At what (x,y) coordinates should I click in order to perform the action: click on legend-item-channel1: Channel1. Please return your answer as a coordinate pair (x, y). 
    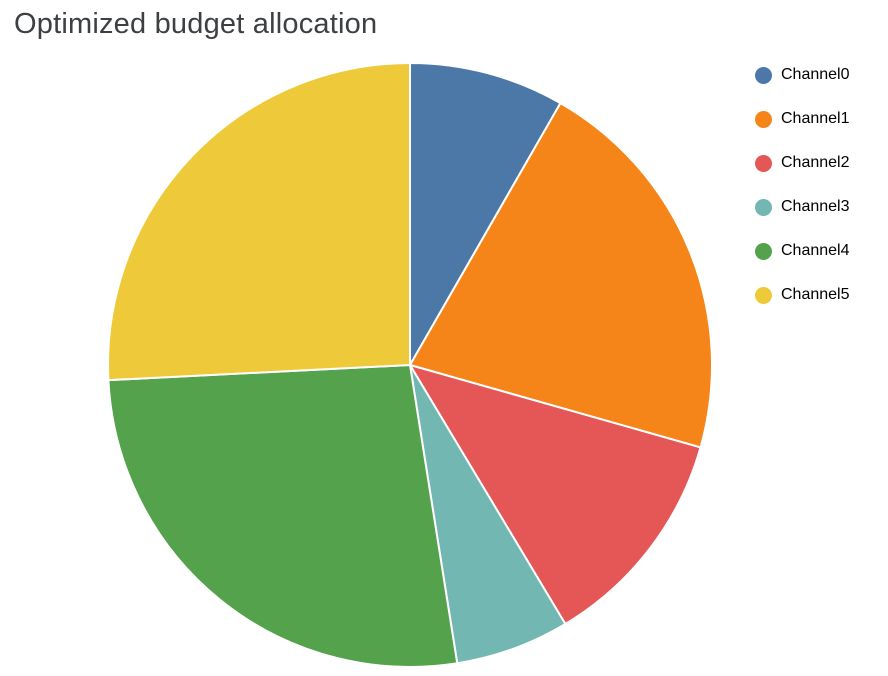
    Looking at the image, I should click on (802, 119).